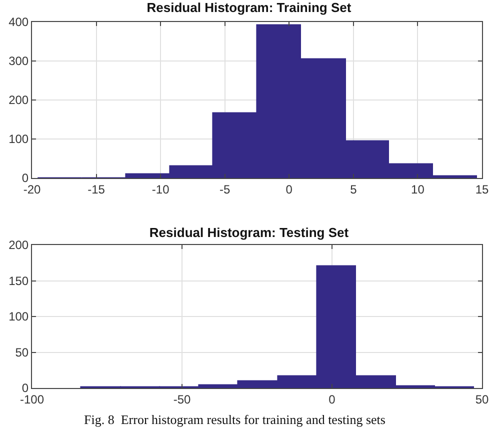 The height and width of the screenshot is (430, 498). Describe the element at coordinates (97, 189) in the screenshot. I see `x-tick-label: -15` at that location.